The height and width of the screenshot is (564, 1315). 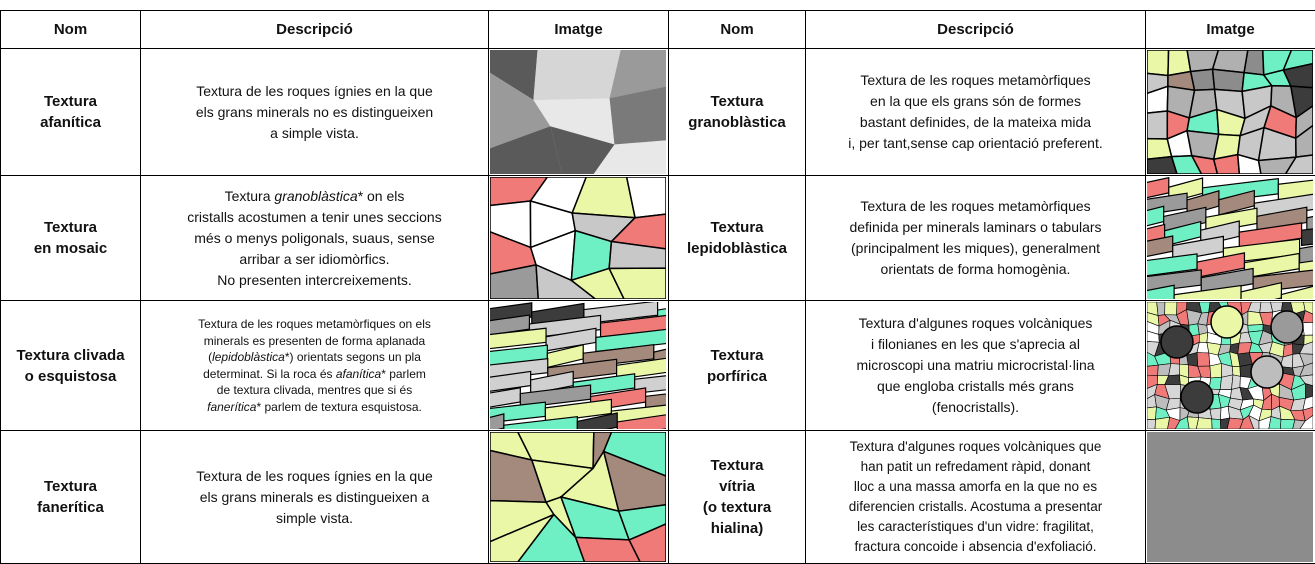 What do you see at coordinates (737, 30) in the screenshot?
I see `column-header: Nom` at bounding box center [737, 30].